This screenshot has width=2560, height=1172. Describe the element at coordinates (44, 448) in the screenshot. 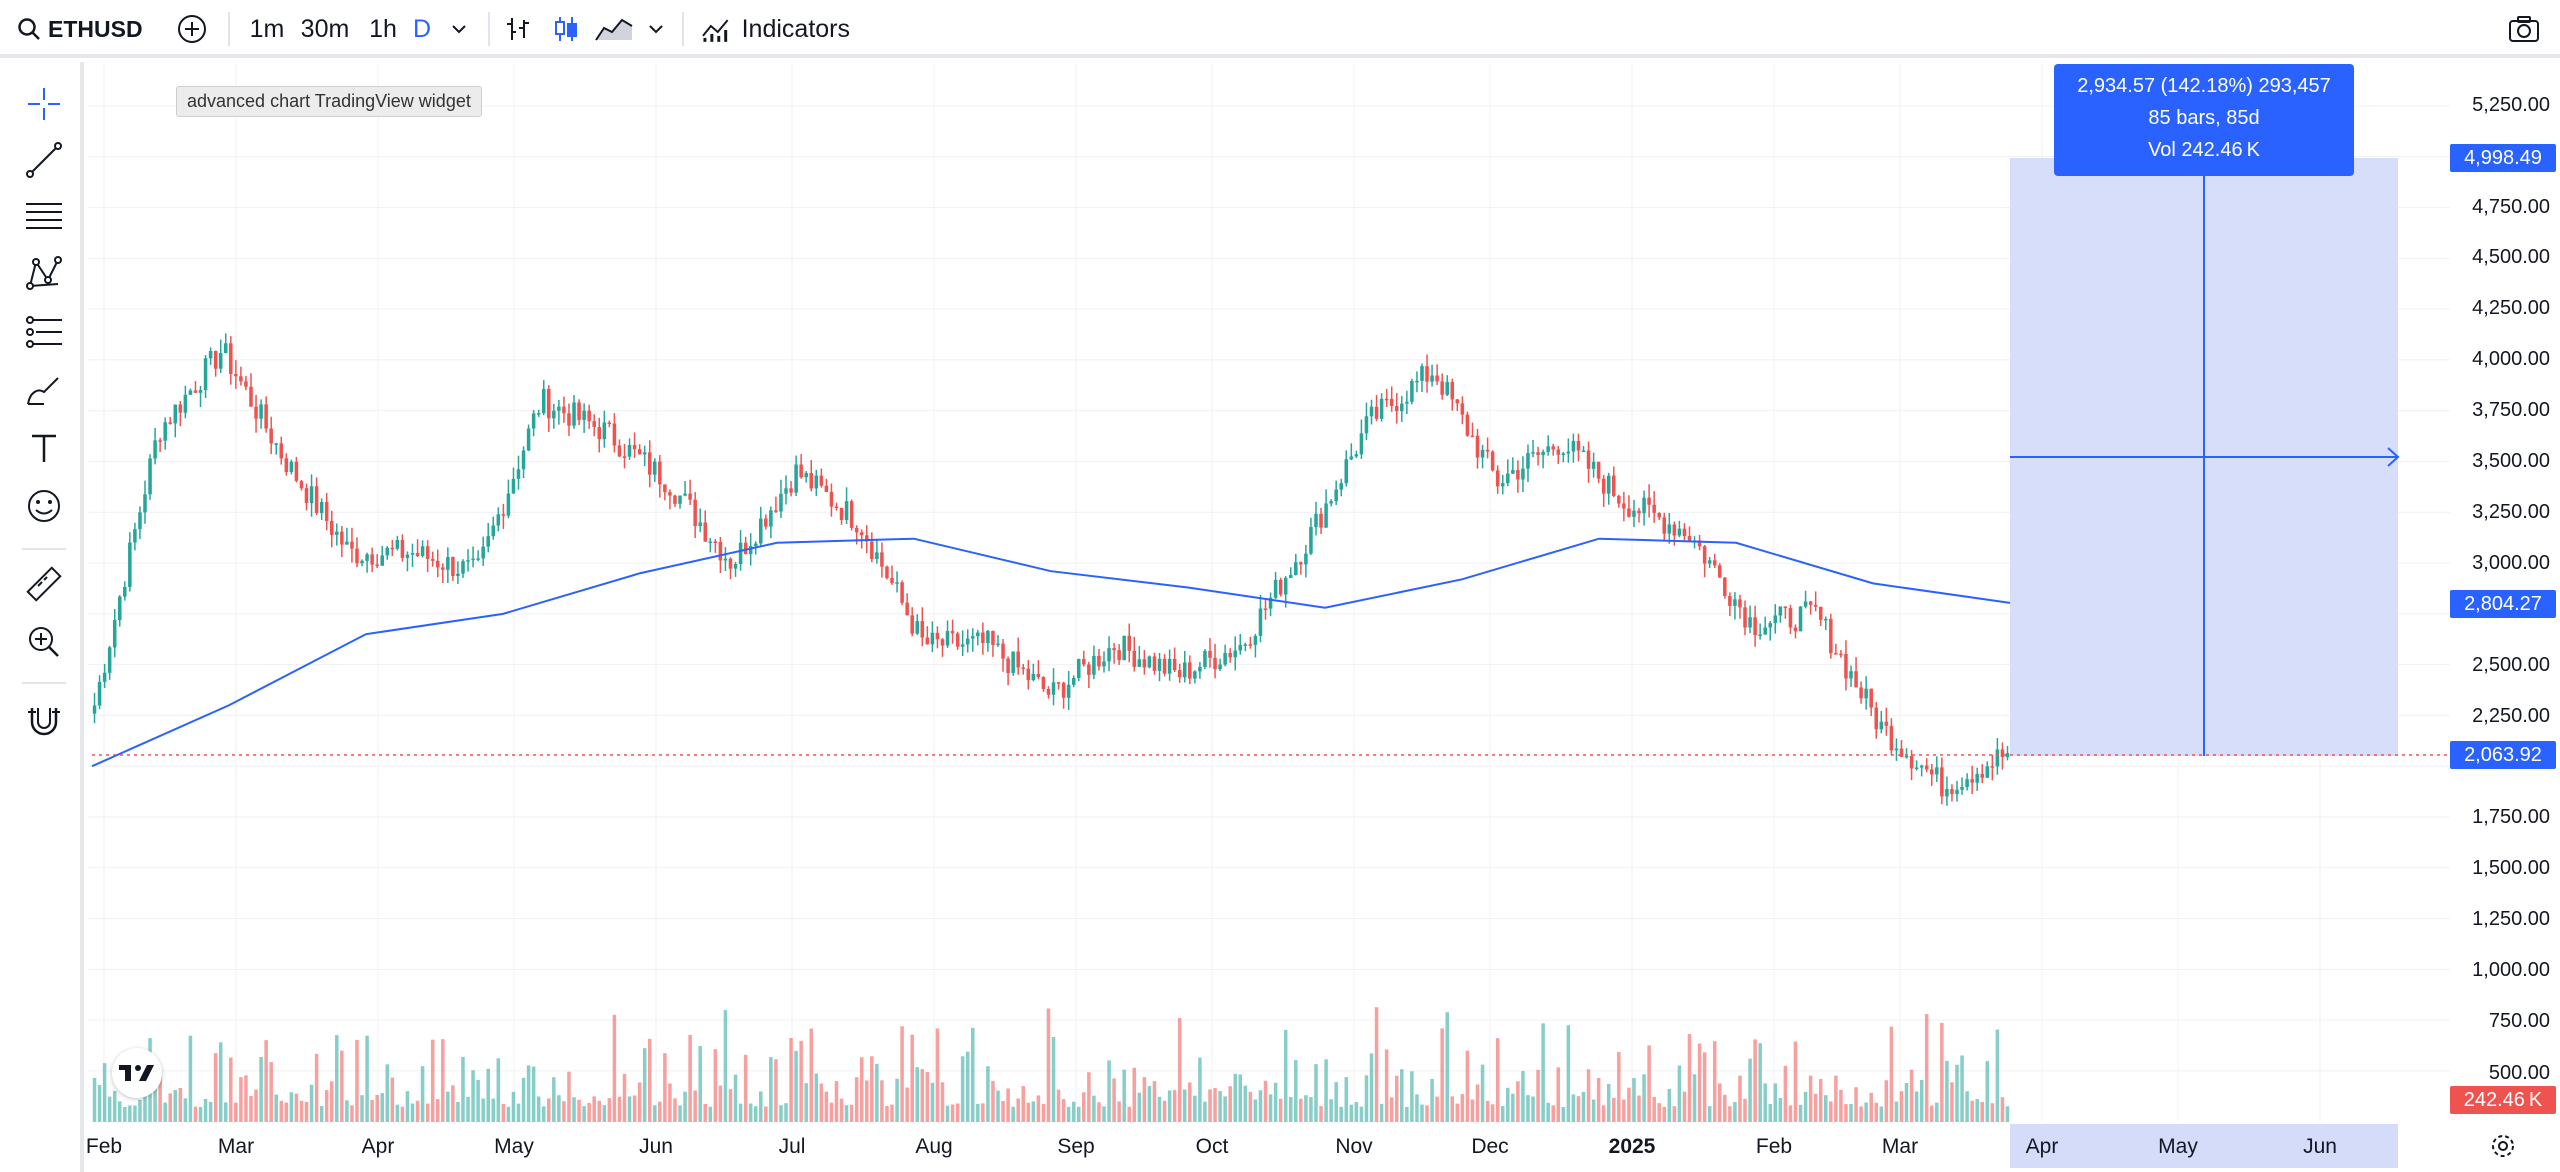

I see `text-tool` at that location.